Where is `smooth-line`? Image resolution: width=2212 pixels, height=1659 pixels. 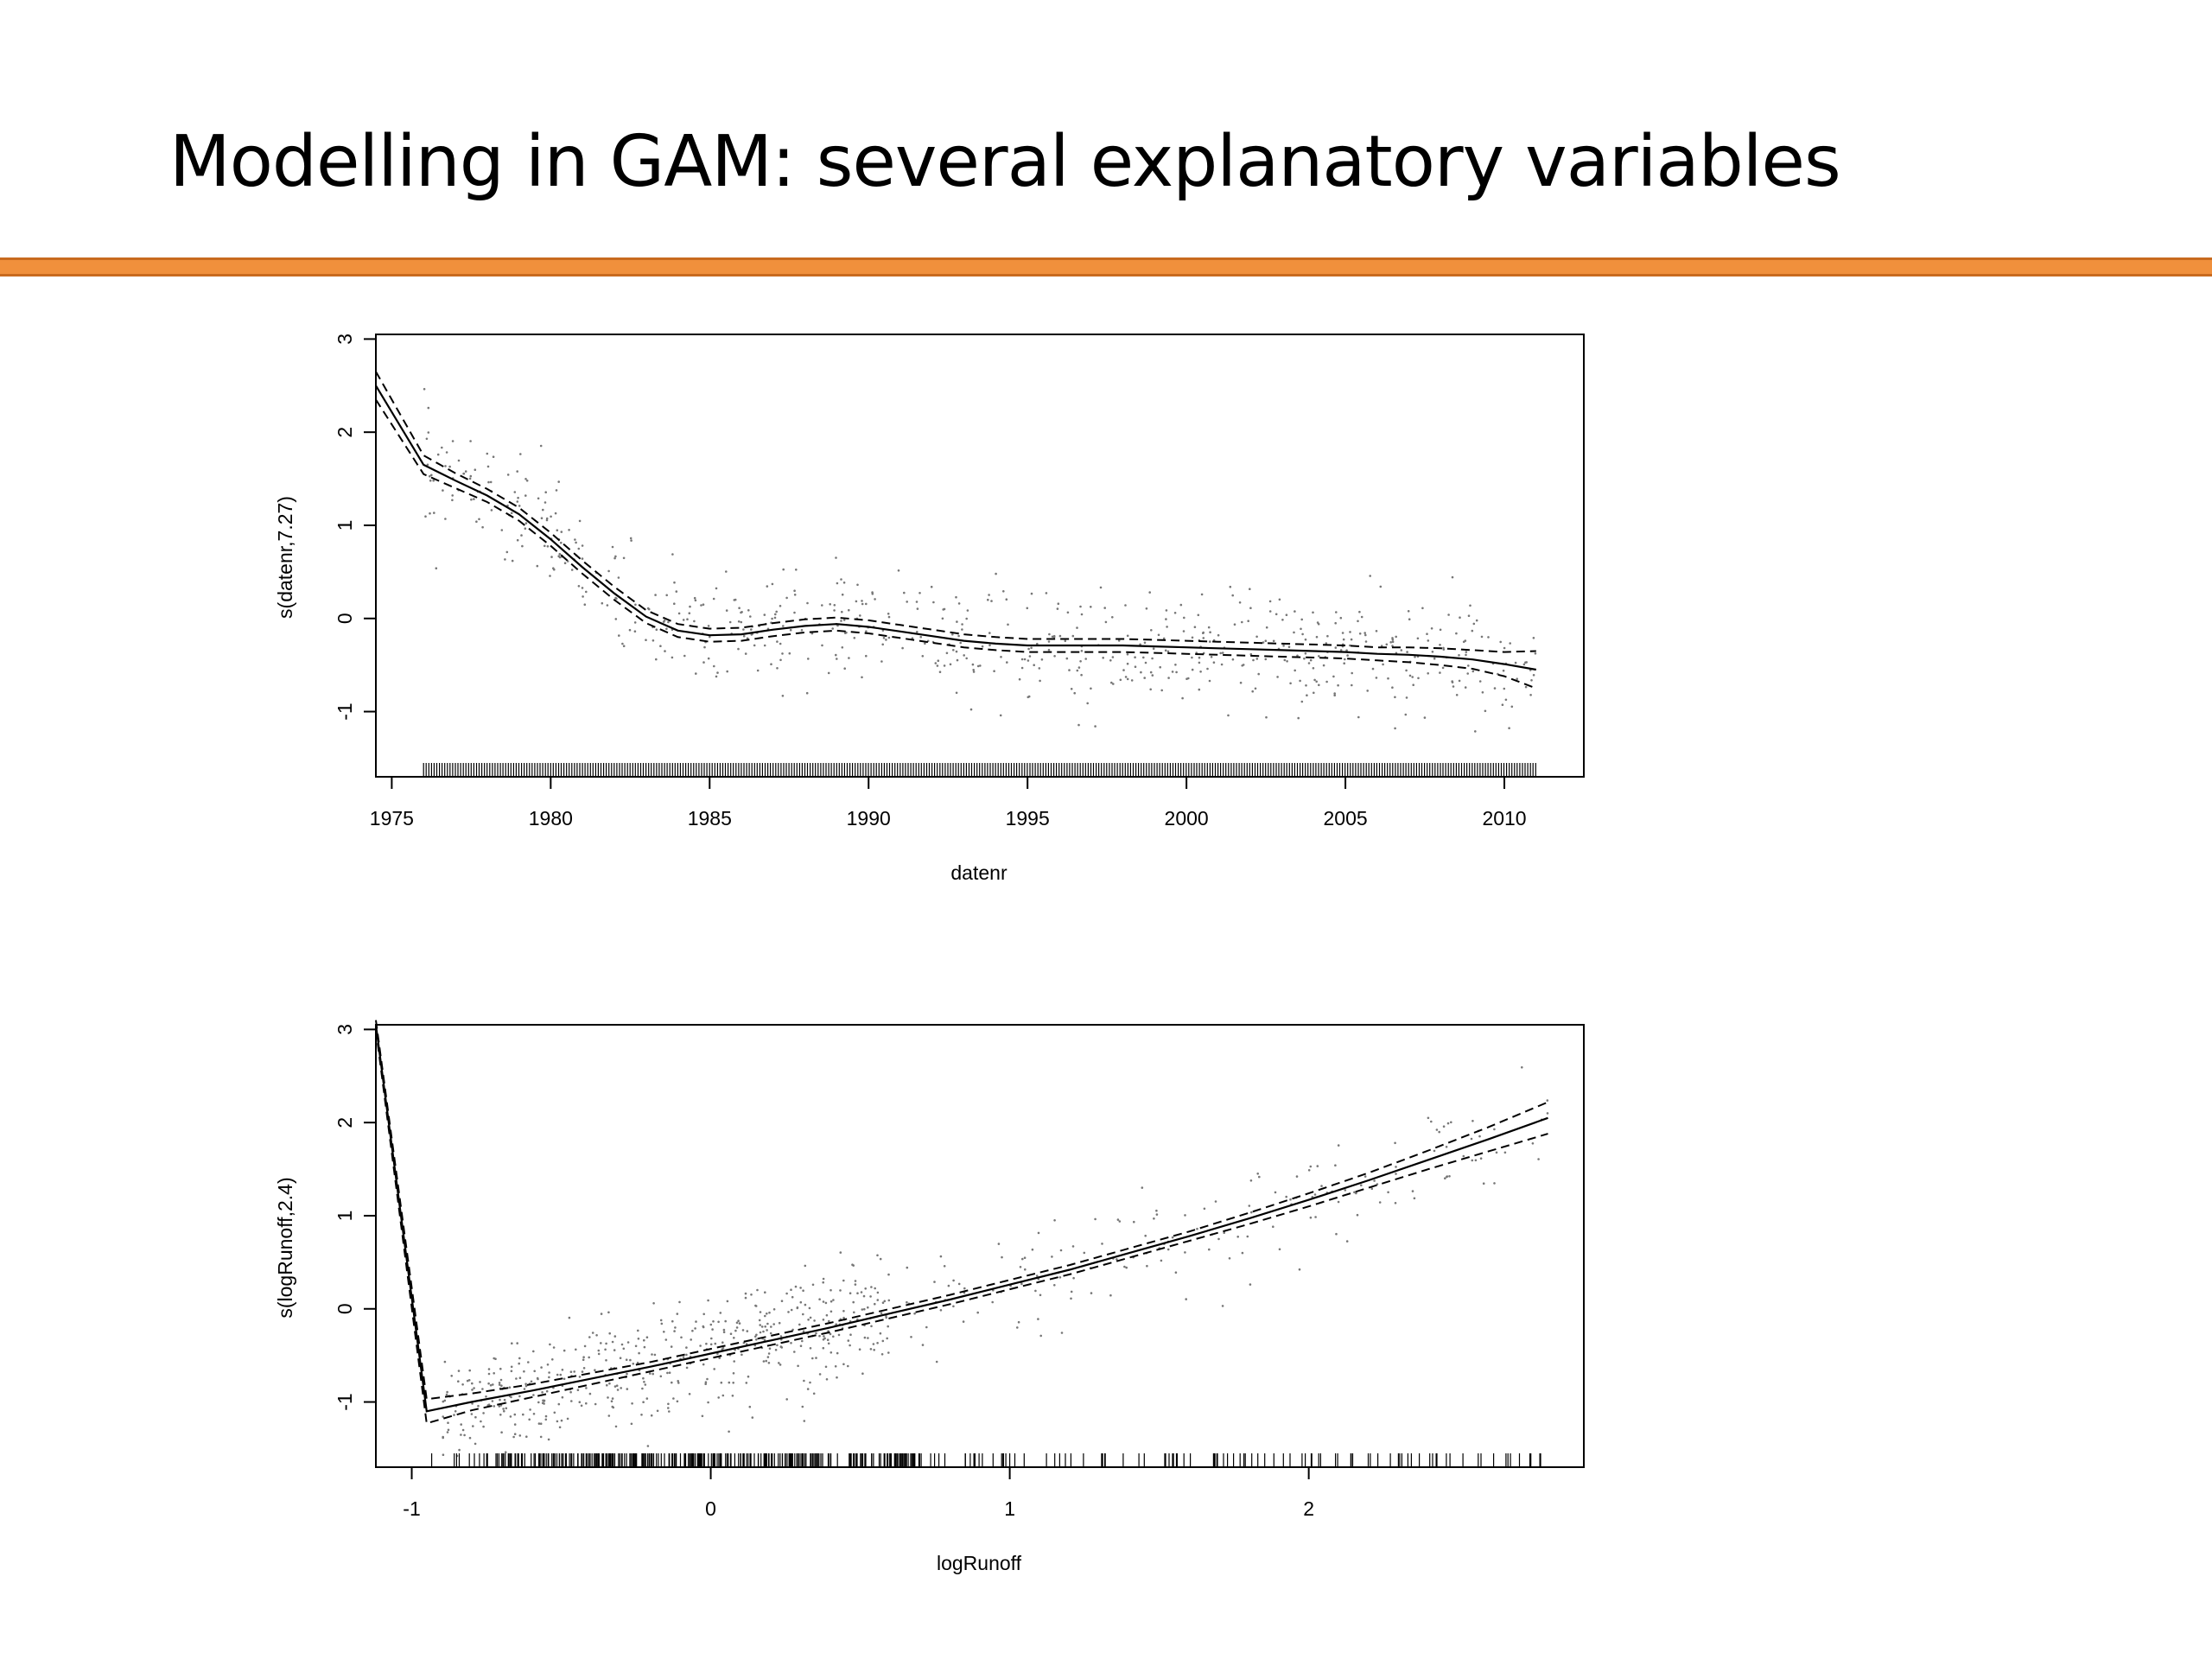
smooth-line is located at coordinates (955, 528).